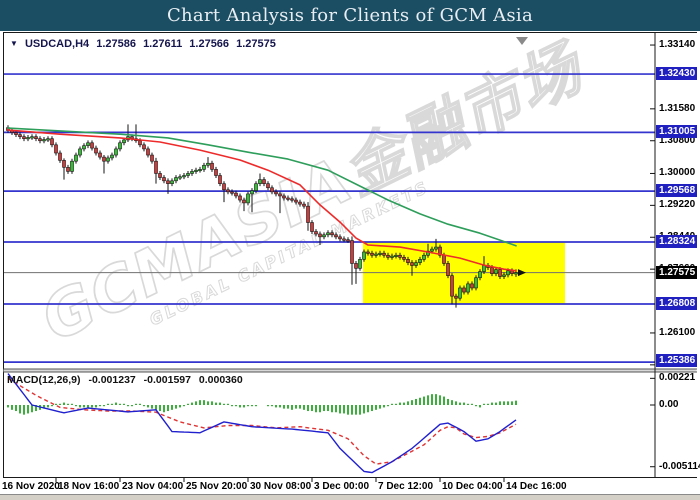 The width and height of the screenshot is (700, 500). I want to click on level-price-badge: 1.28324, so click(676, 241).